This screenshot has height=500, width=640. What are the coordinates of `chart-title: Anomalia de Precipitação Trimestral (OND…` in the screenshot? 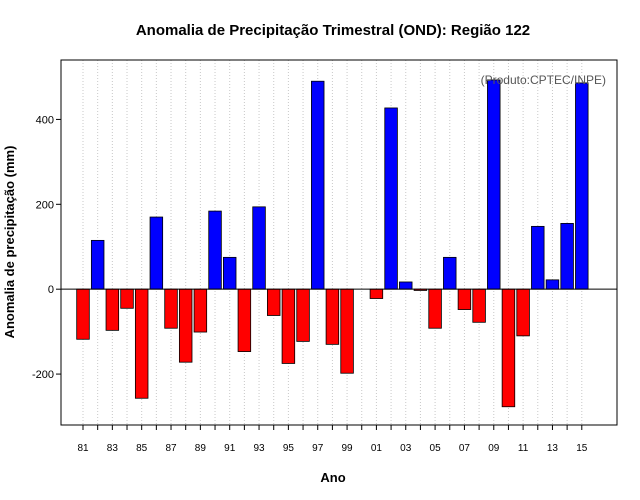 It's located at (333, 30).